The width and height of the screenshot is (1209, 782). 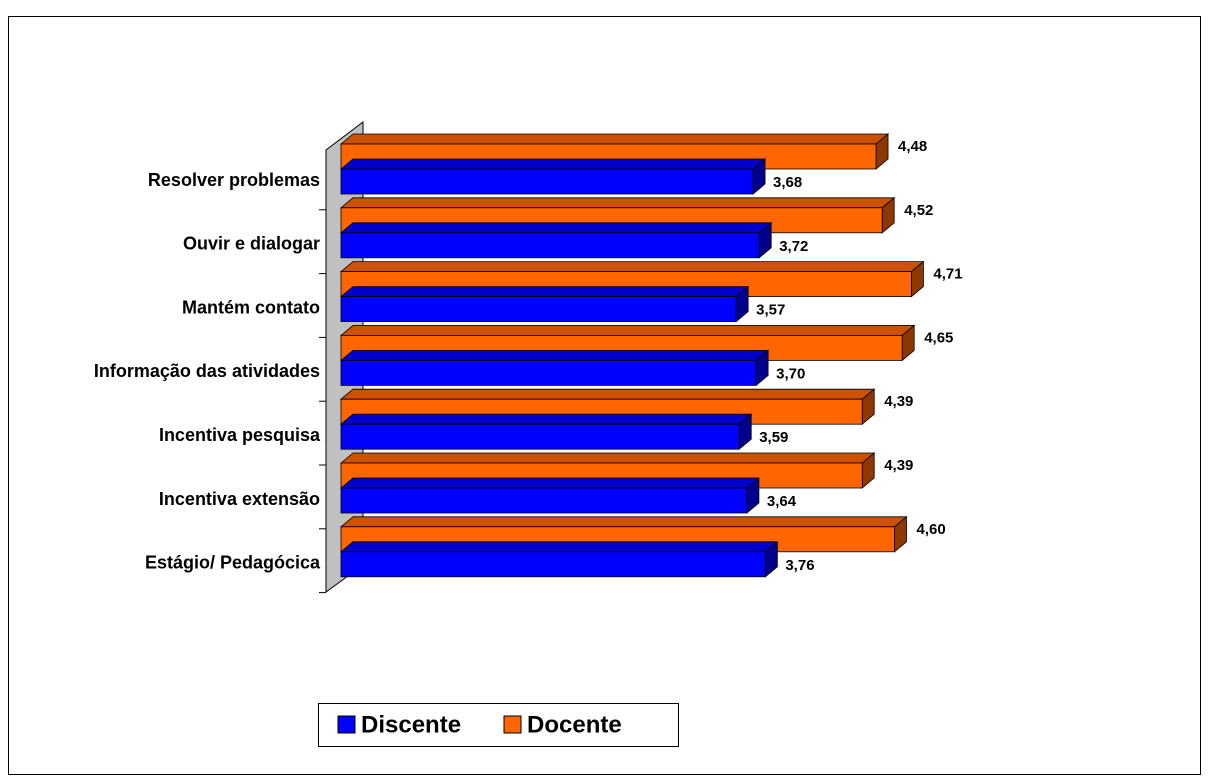 What do you see at coordinates (912, 146) in the screenshot?
I see `data-label: 4,48` at bounding box center [912, 146].